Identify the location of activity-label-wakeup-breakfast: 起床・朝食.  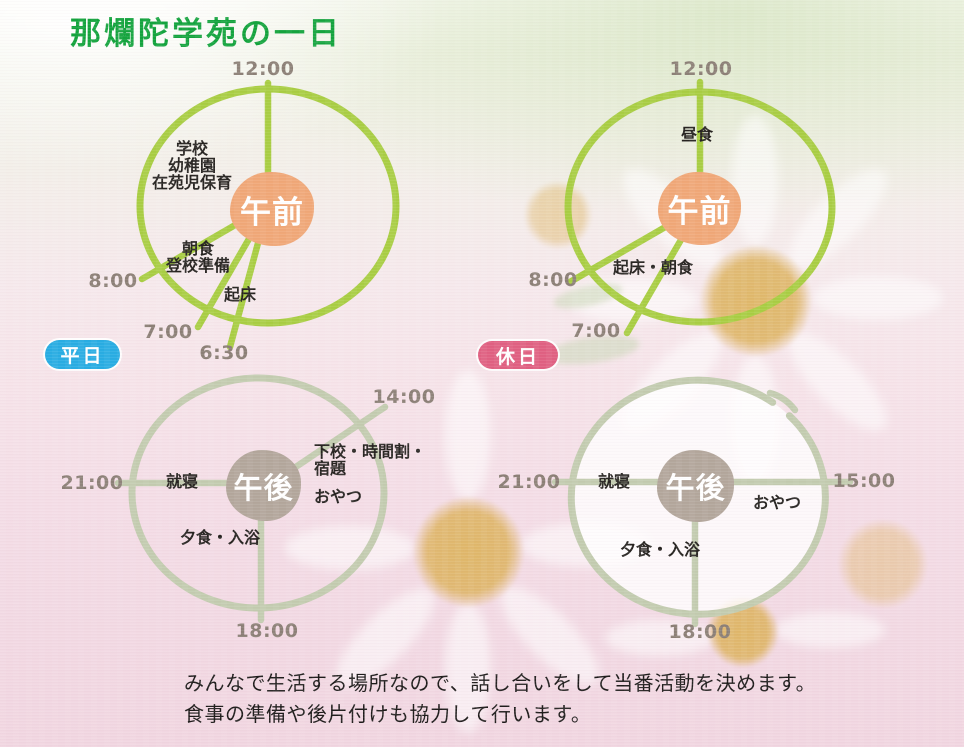
(653, 267).